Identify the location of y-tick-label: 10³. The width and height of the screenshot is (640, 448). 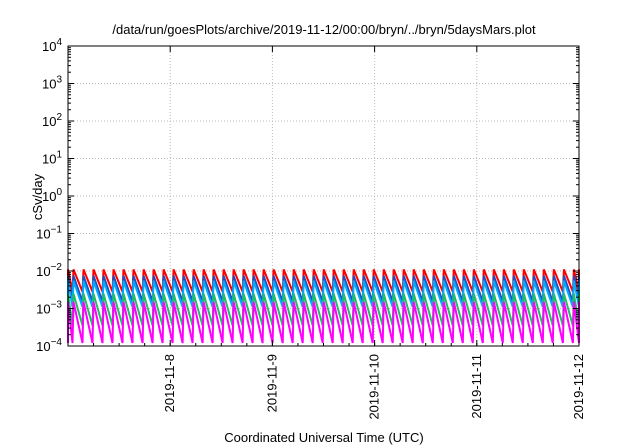
(52, 83).